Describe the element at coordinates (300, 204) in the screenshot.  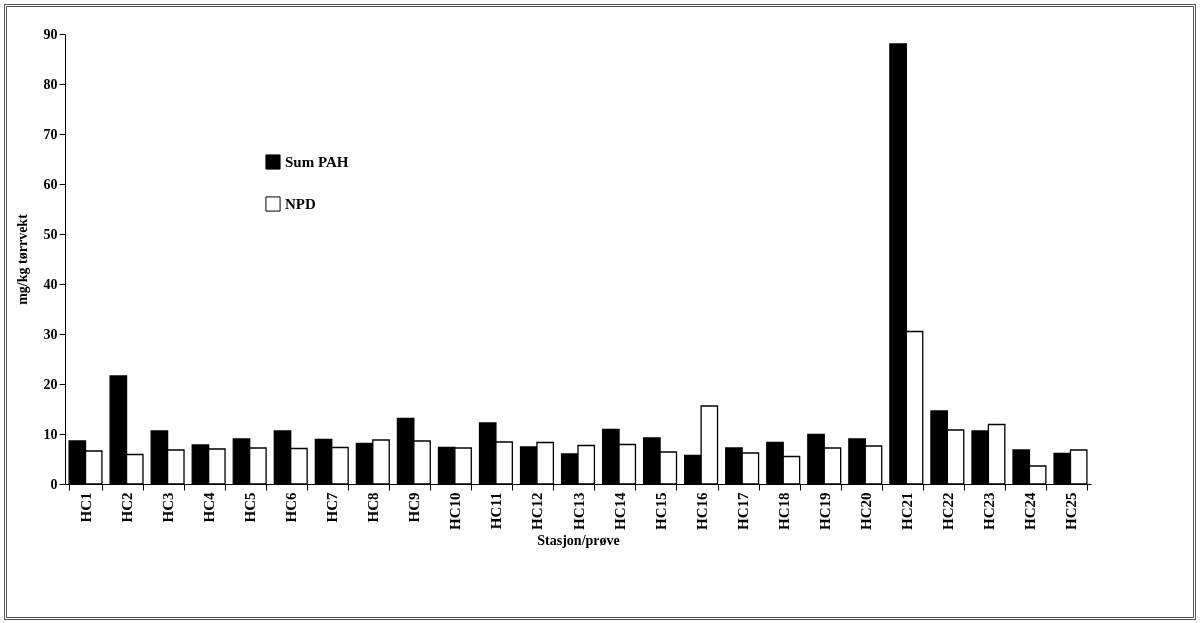
I see `legend-label: NPD` at that location.